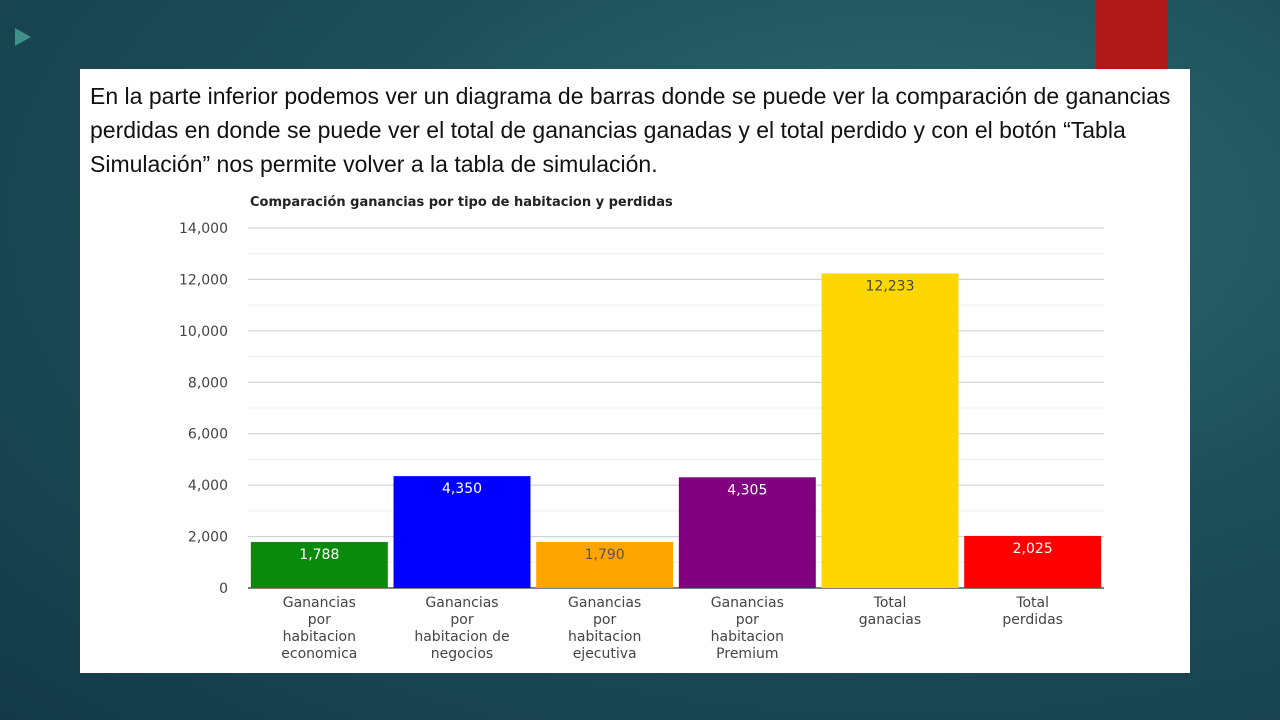 This screenshot has width=1280, height=720. I want to click on y-tick-label: 2,000, so click(208, 538).